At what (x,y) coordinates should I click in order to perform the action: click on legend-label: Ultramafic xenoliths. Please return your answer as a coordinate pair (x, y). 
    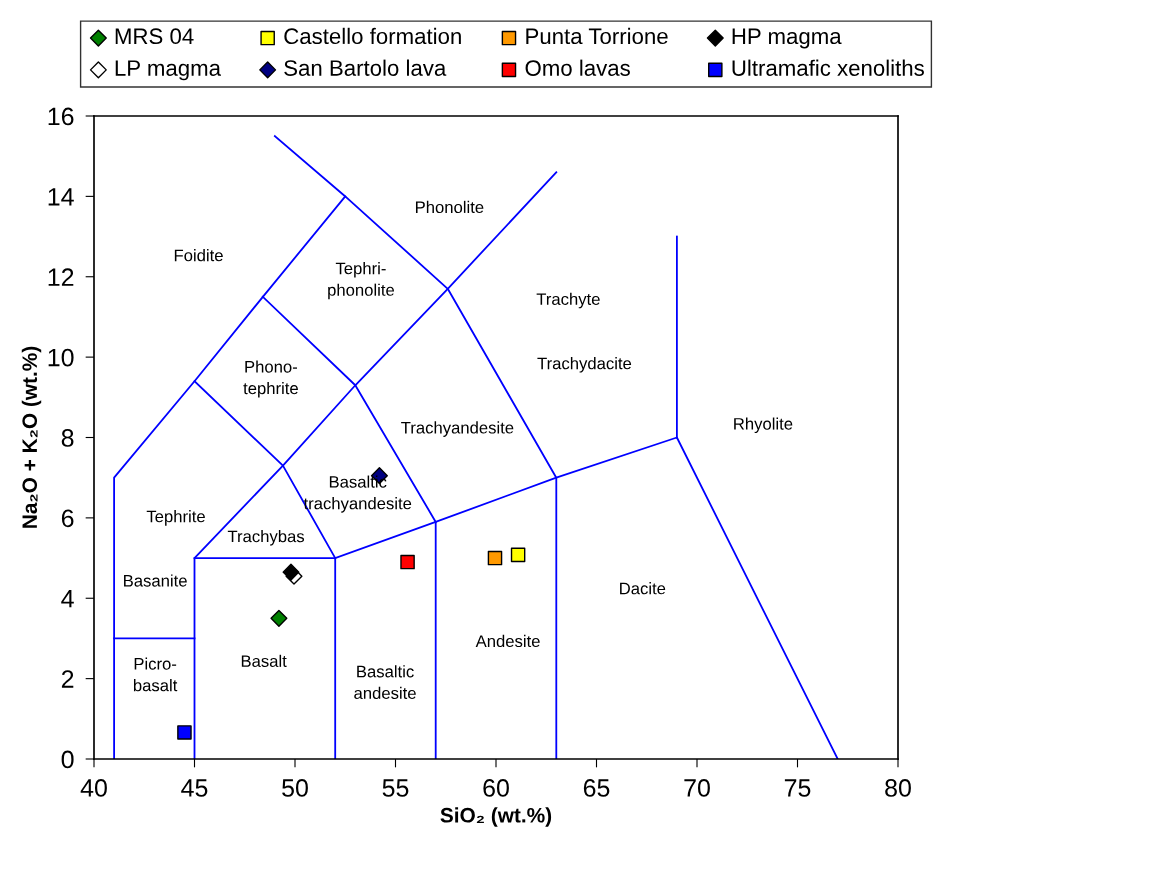
    Looking at the image, I should click on (828, 67).